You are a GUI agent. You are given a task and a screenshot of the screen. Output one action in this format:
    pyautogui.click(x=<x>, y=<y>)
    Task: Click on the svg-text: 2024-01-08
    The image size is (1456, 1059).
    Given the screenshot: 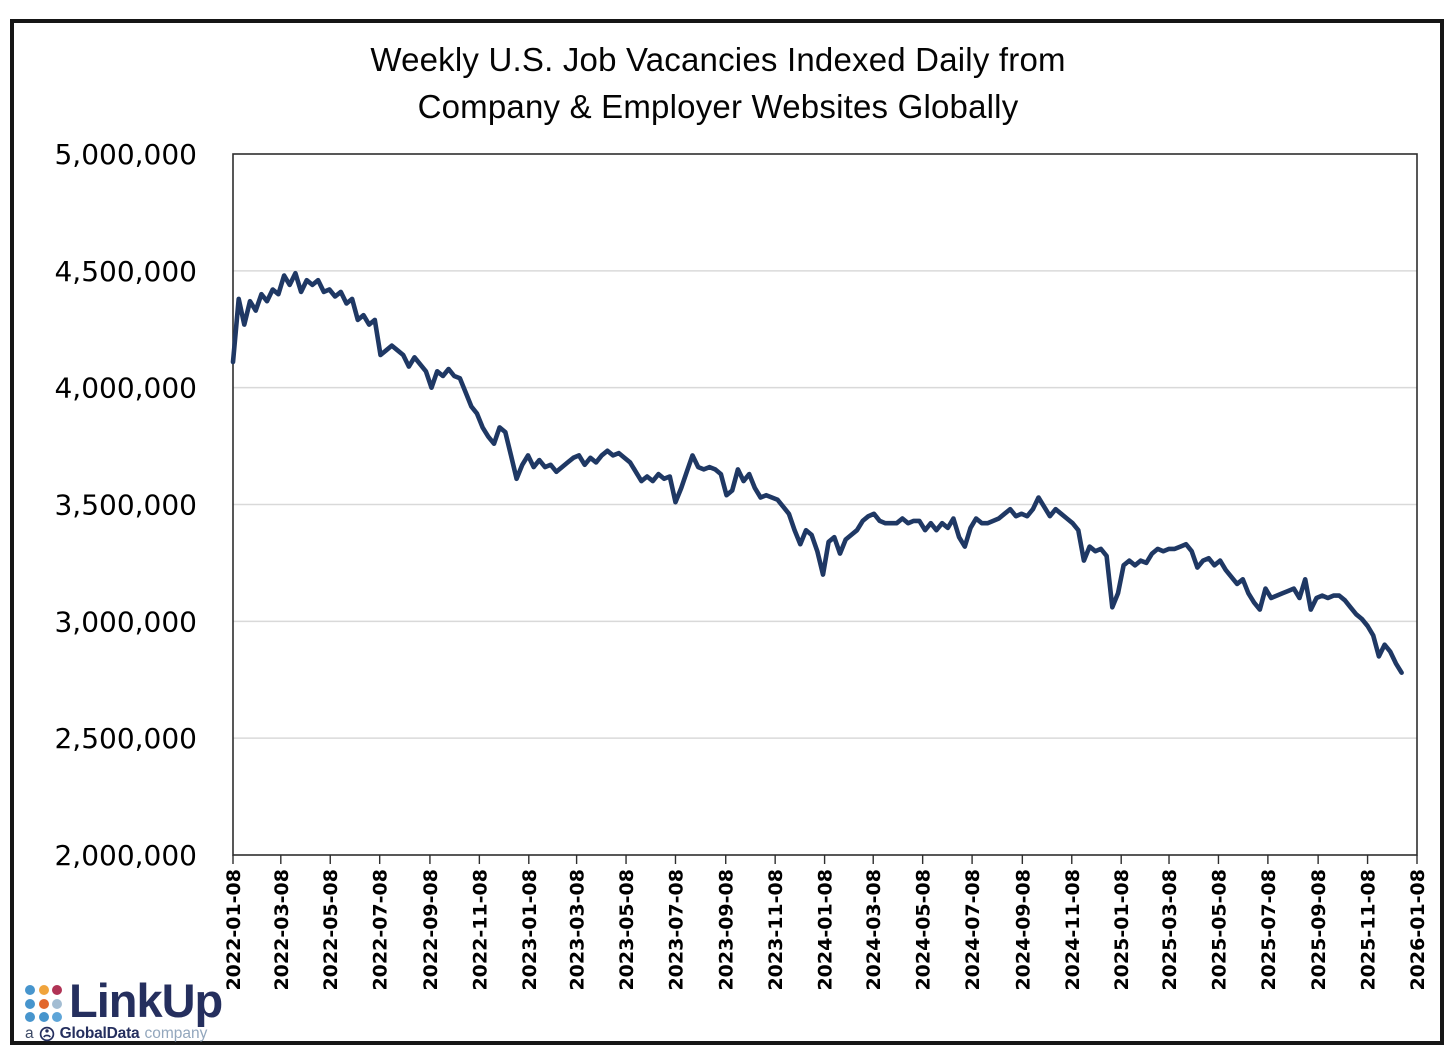 What is the action you would take?
    pyautogui.click(x=826, y=930)
    